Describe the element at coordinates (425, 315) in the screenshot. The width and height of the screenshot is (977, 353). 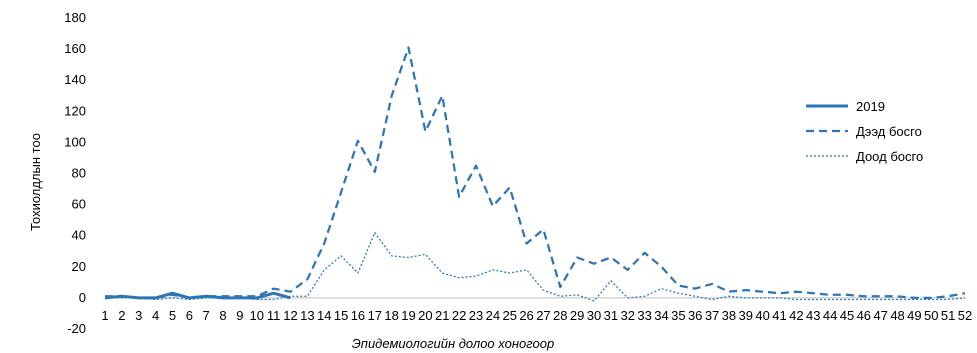
I see `x-tick-label: 20` at that location.